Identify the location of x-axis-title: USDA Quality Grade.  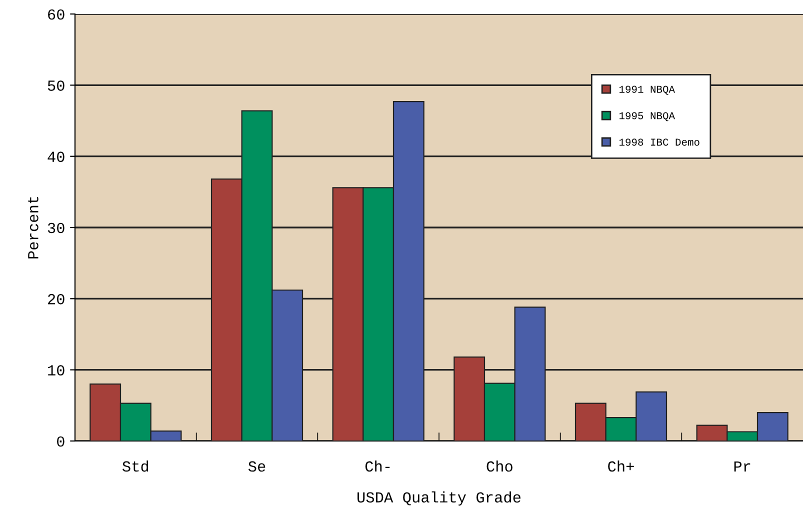
(439, 498).